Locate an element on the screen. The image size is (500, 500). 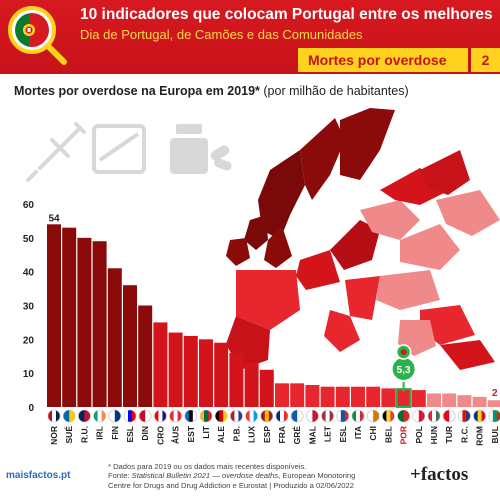
medicine-bottle-icon is located at coordinates (201, 149).